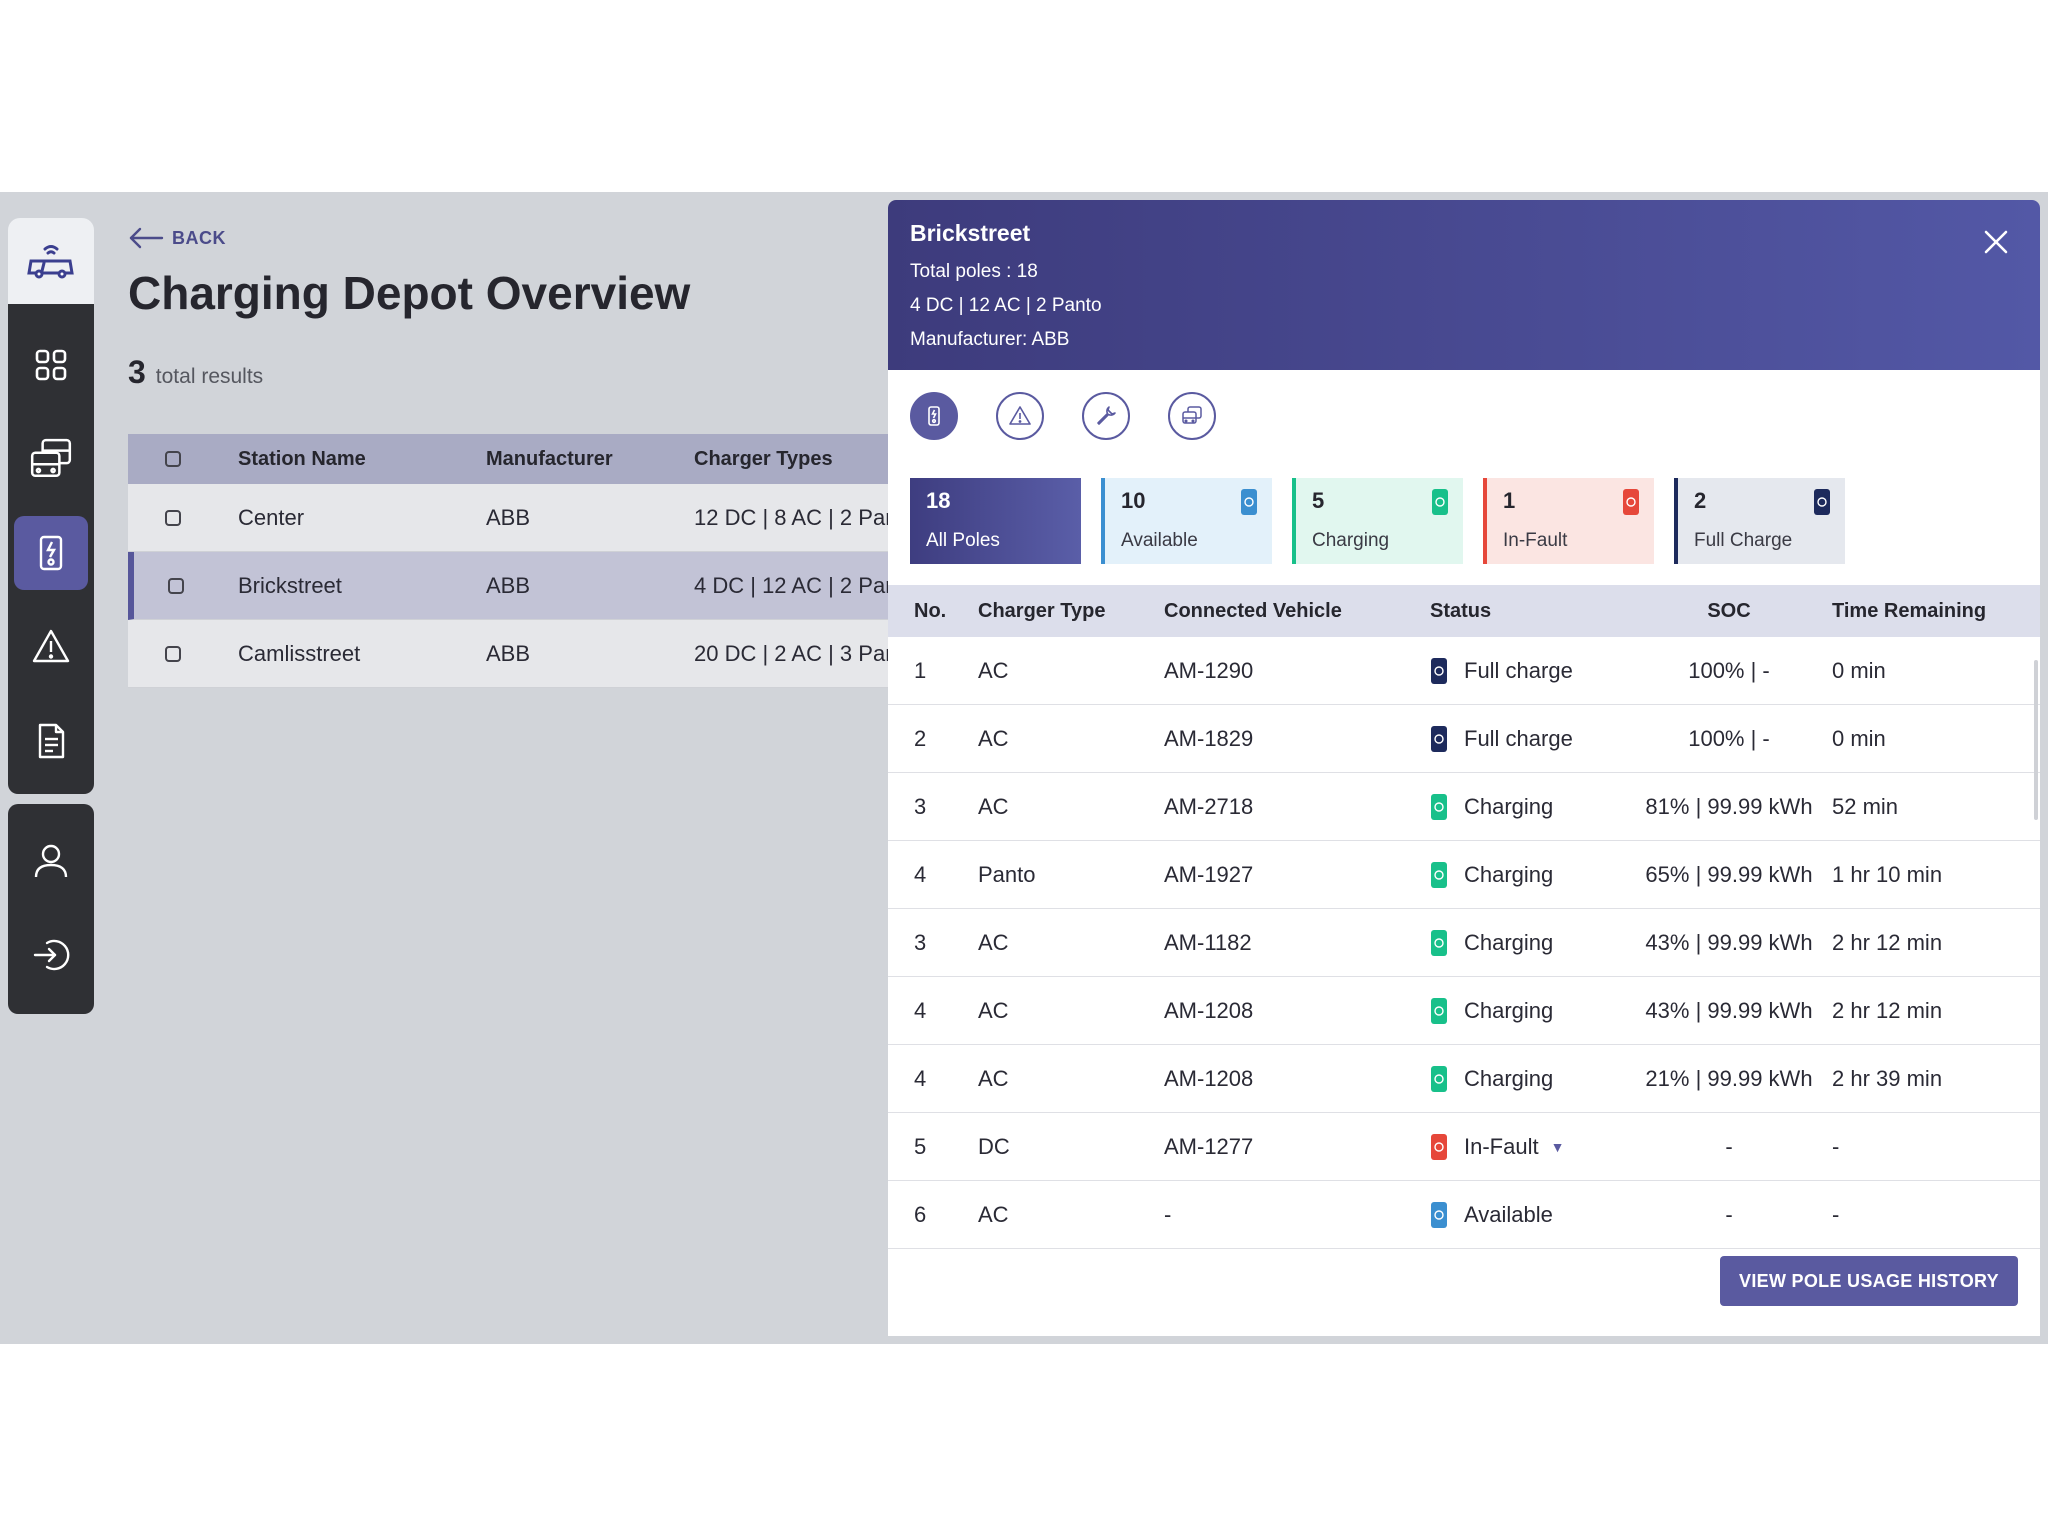 The image size is (2048, 1536). I want to click on sidebar-item-profile, so click(51, 861).